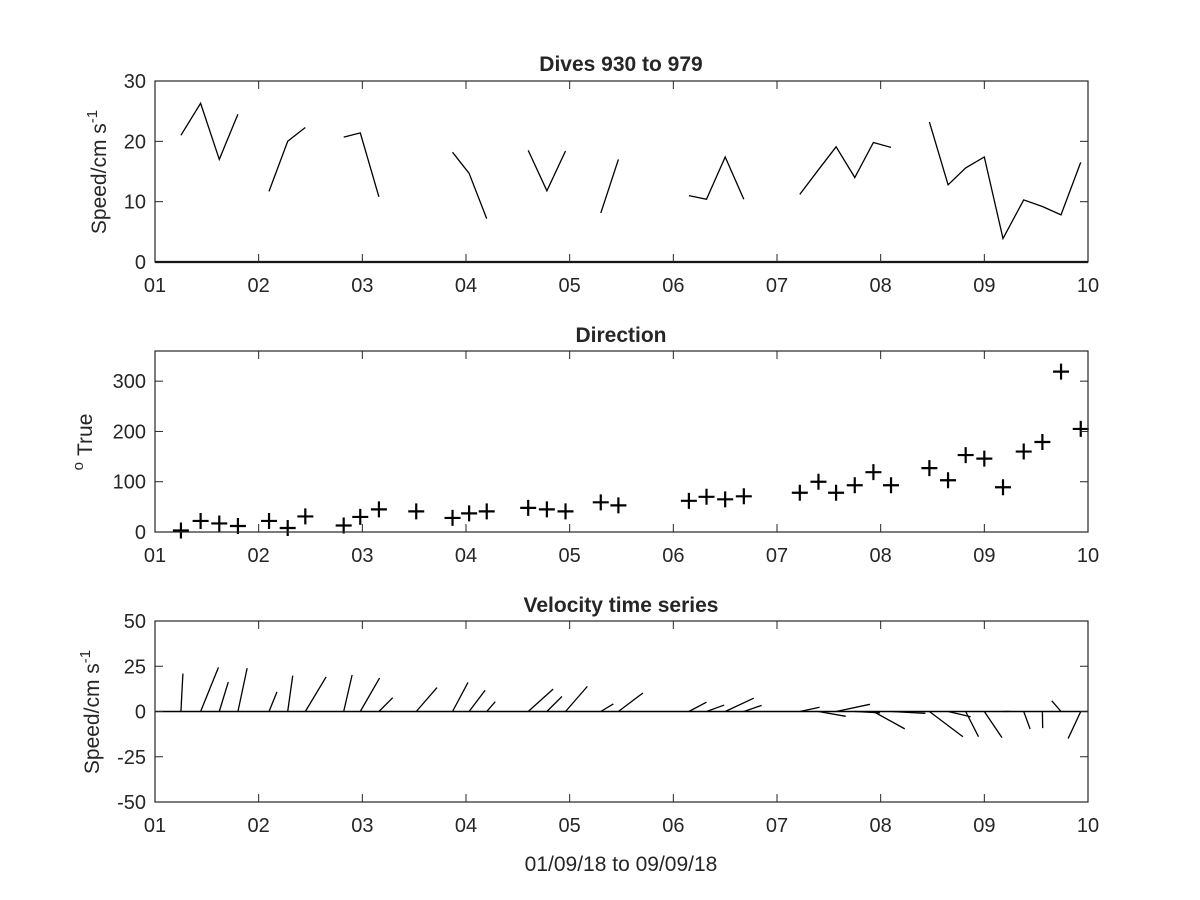 The height and width of the screenshot is (900, 1200). I want to click on velocity-x-axis-label: 01/09/18 to 09/09/18, so click(621, 864).